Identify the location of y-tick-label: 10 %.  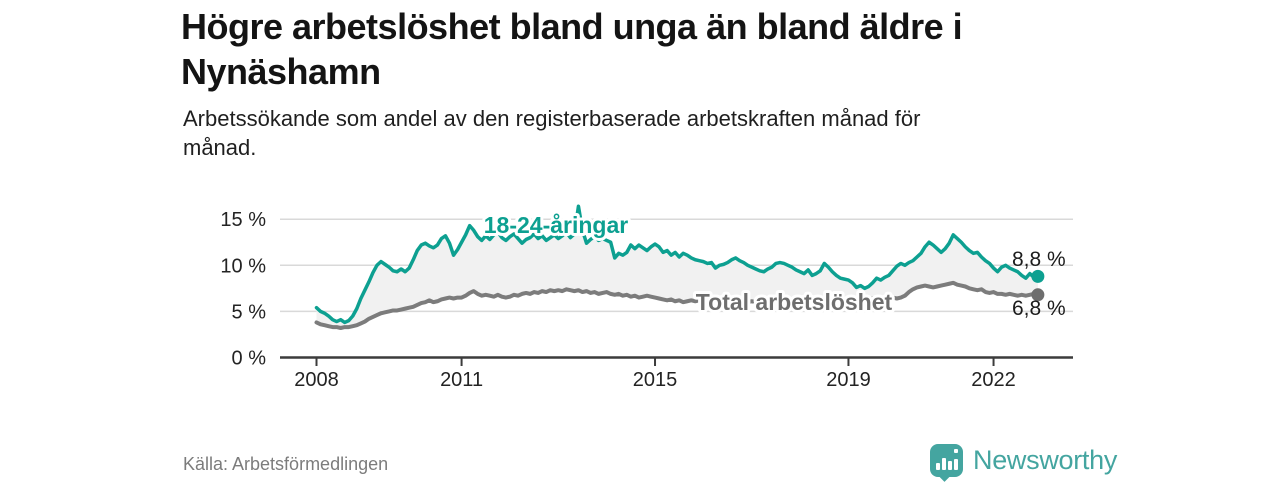
(243, 266).